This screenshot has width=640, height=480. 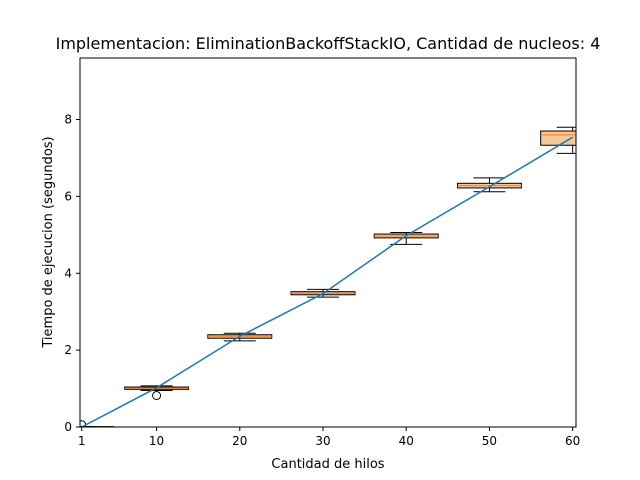 I want to click on y-tick-label: 6, so click(x=68, y=196).